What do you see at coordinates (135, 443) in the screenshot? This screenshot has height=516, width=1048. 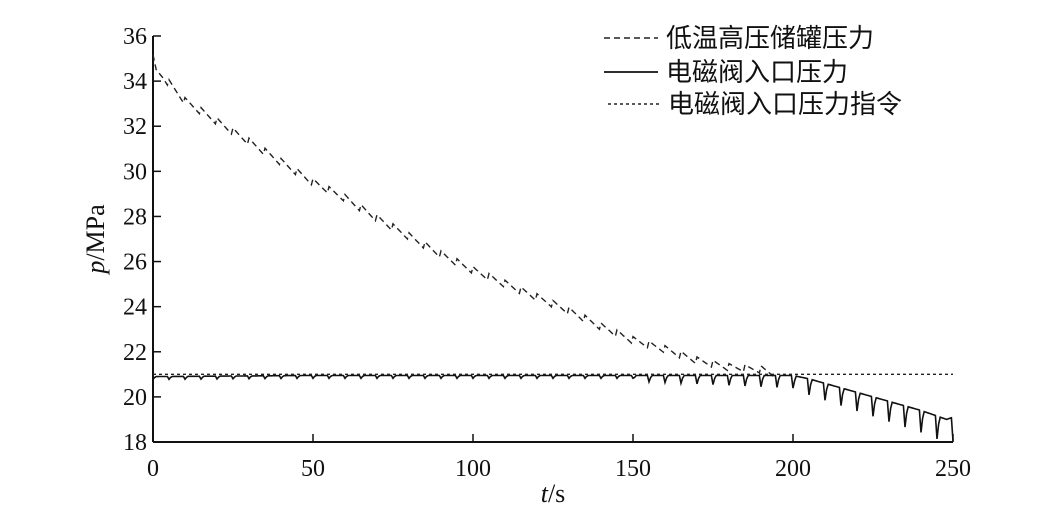 I see `y-tick-label: 18` at bounding box center [135, 443].